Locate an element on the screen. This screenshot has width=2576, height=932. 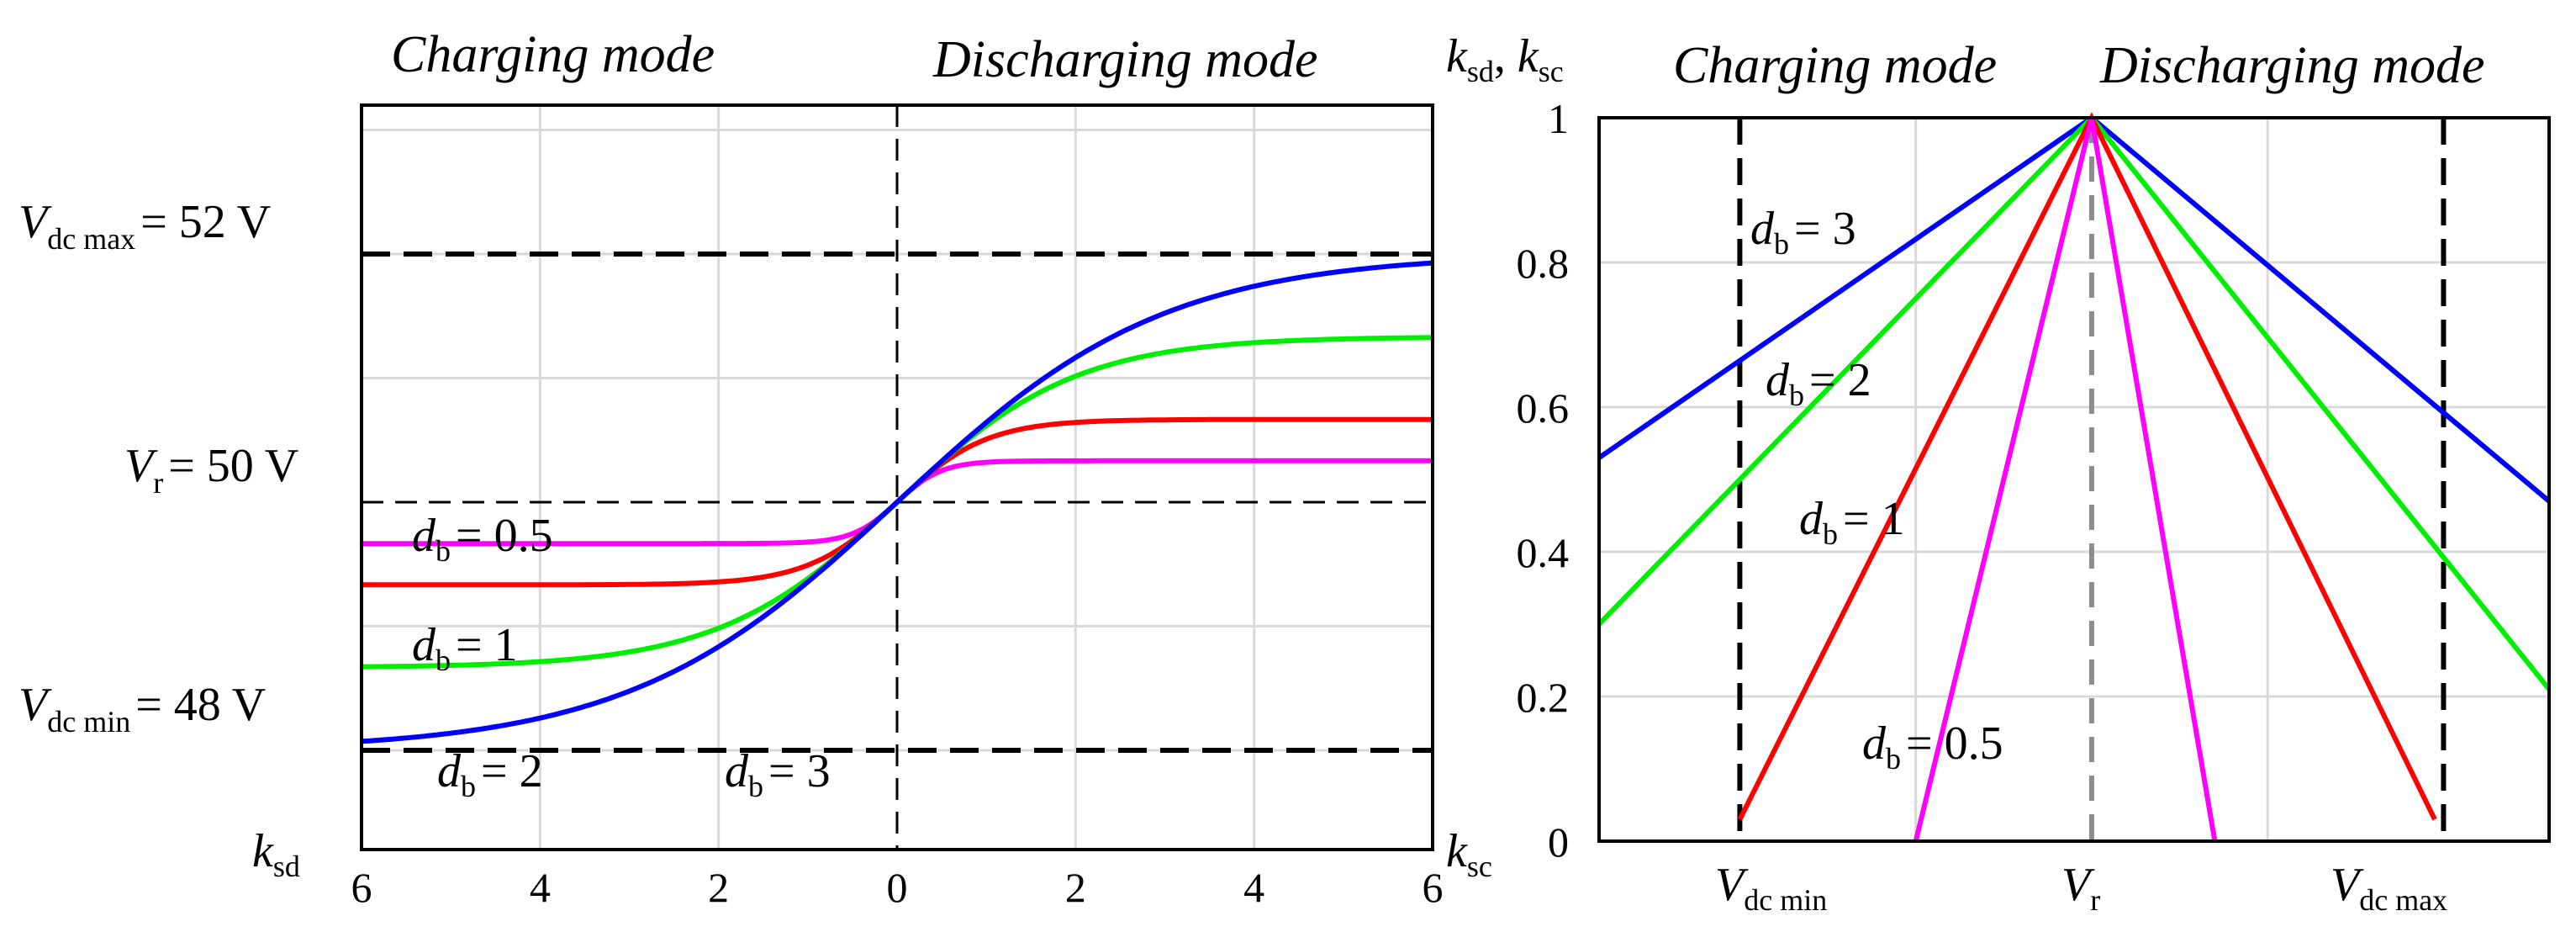
vr-label: Vr = 50 V is located at coordinates (211, 470).